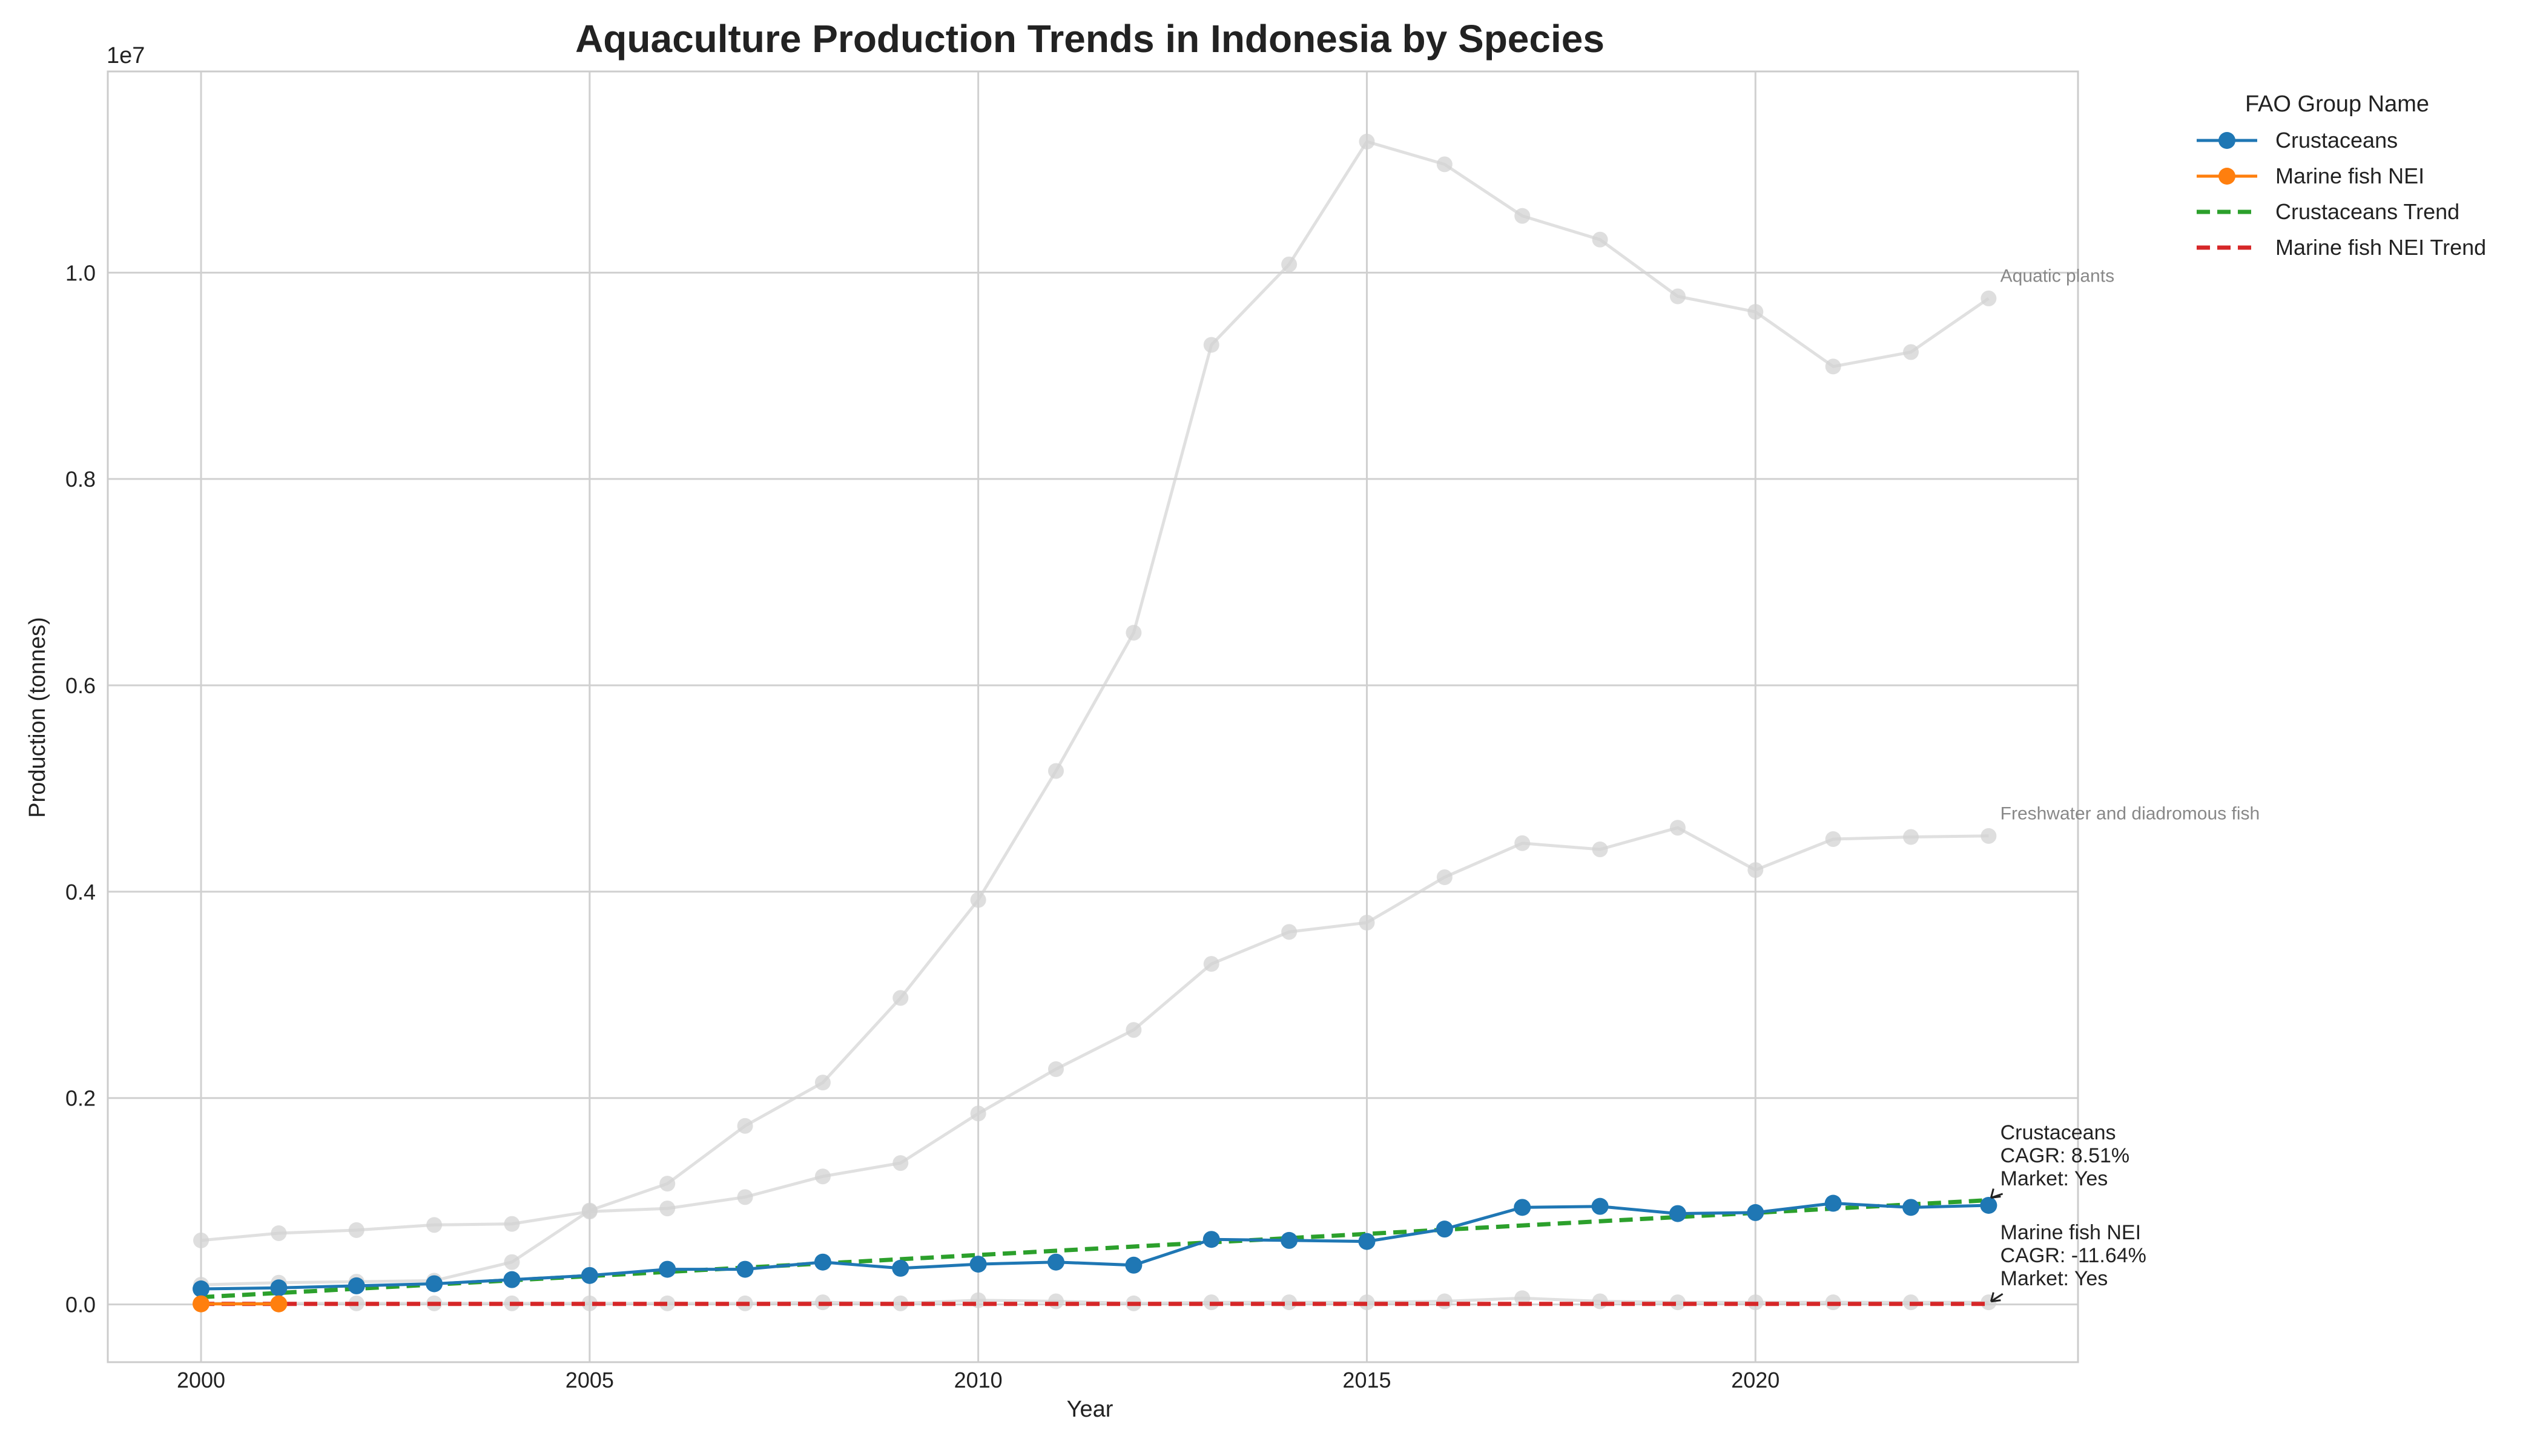  I want to click on highlight-series, so click(1095, 1253).